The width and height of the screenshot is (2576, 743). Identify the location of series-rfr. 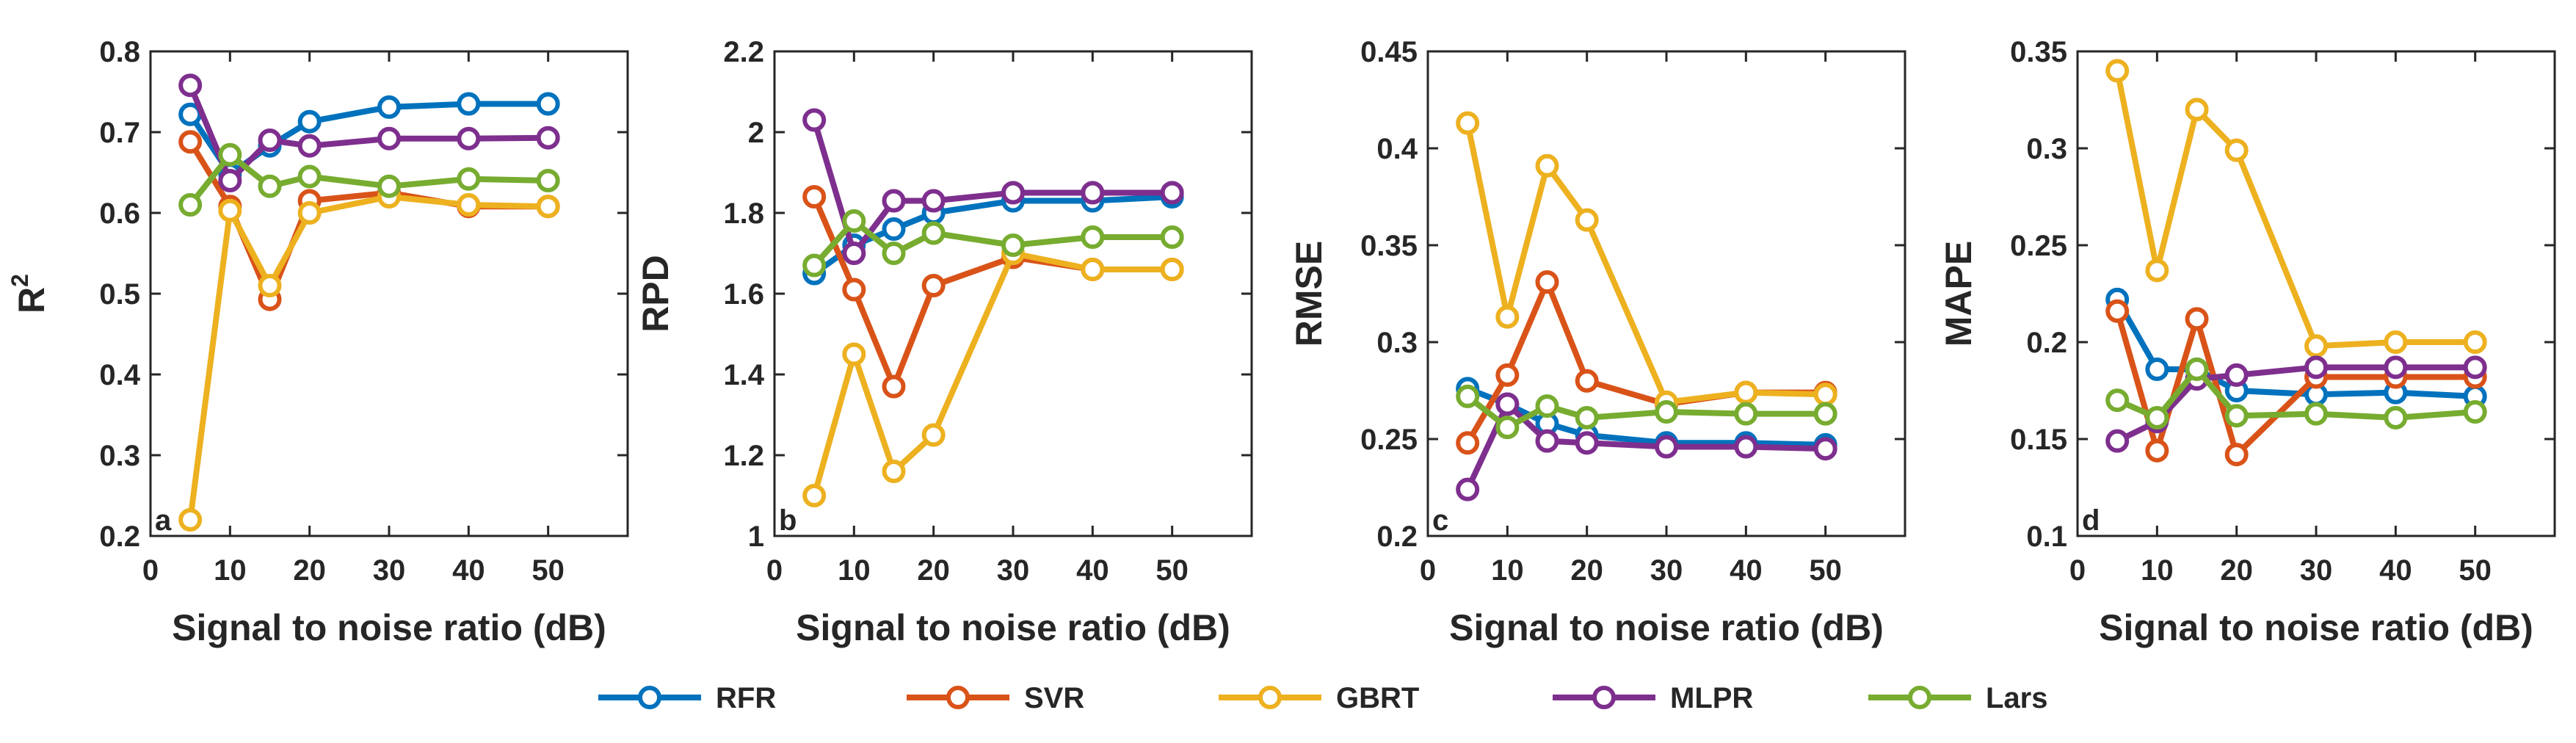
(2296, 347).